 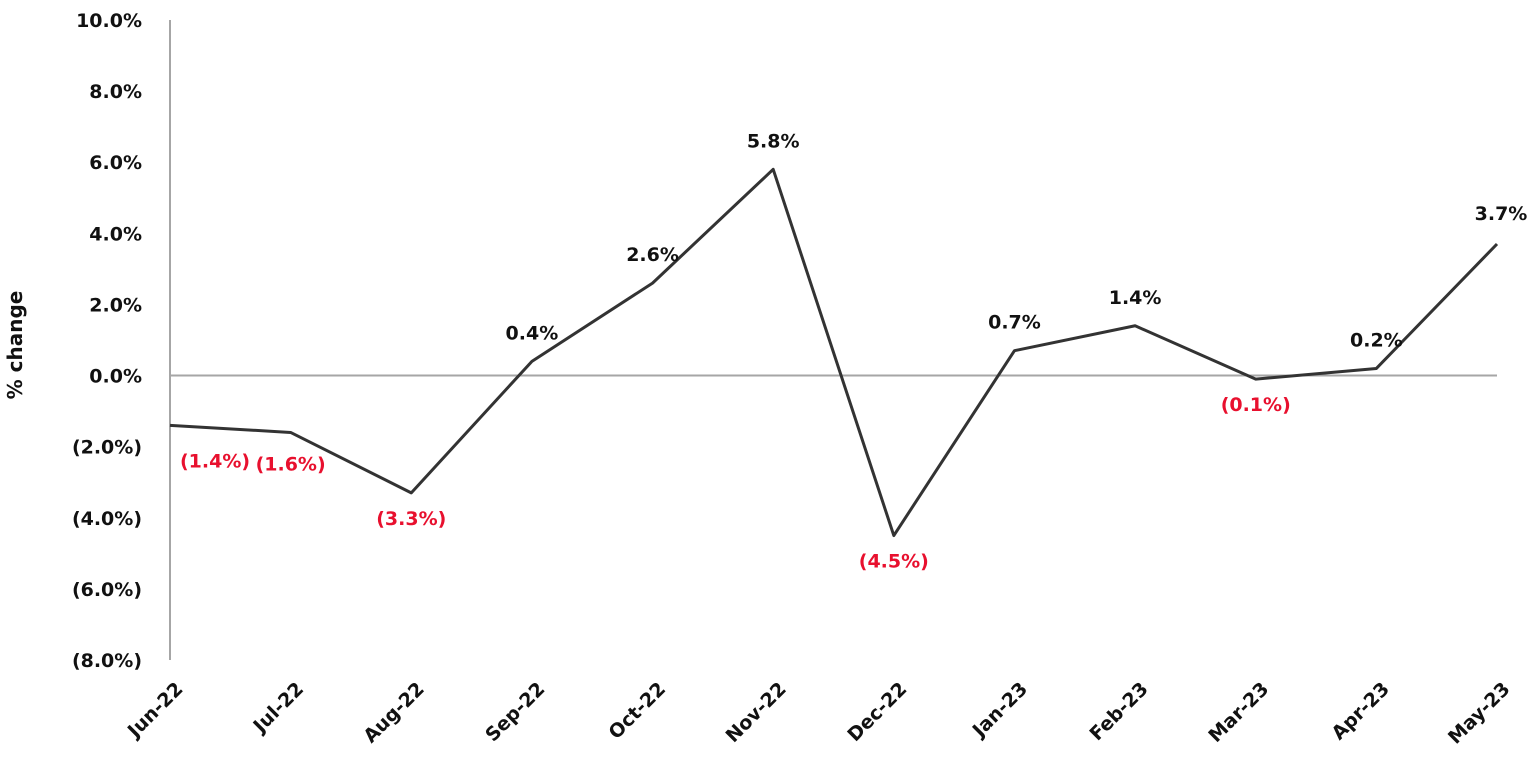 What do you see at coordinates (999, 710) in the screenshot?
I see `x-tick-label: Jan-23` at bounding box center [999, 710].